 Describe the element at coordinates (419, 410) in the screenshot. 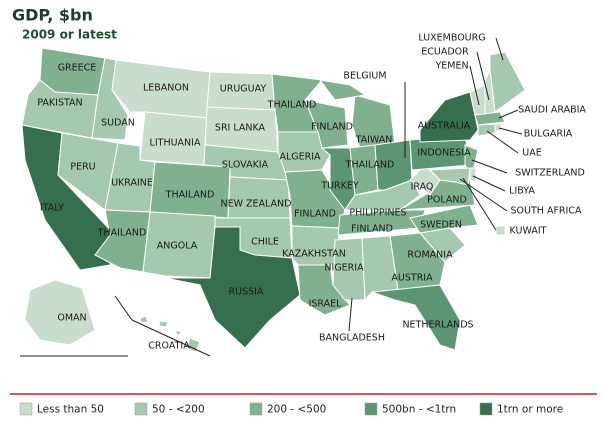

I see `legend-label: 500bn - <1trn` at that location.